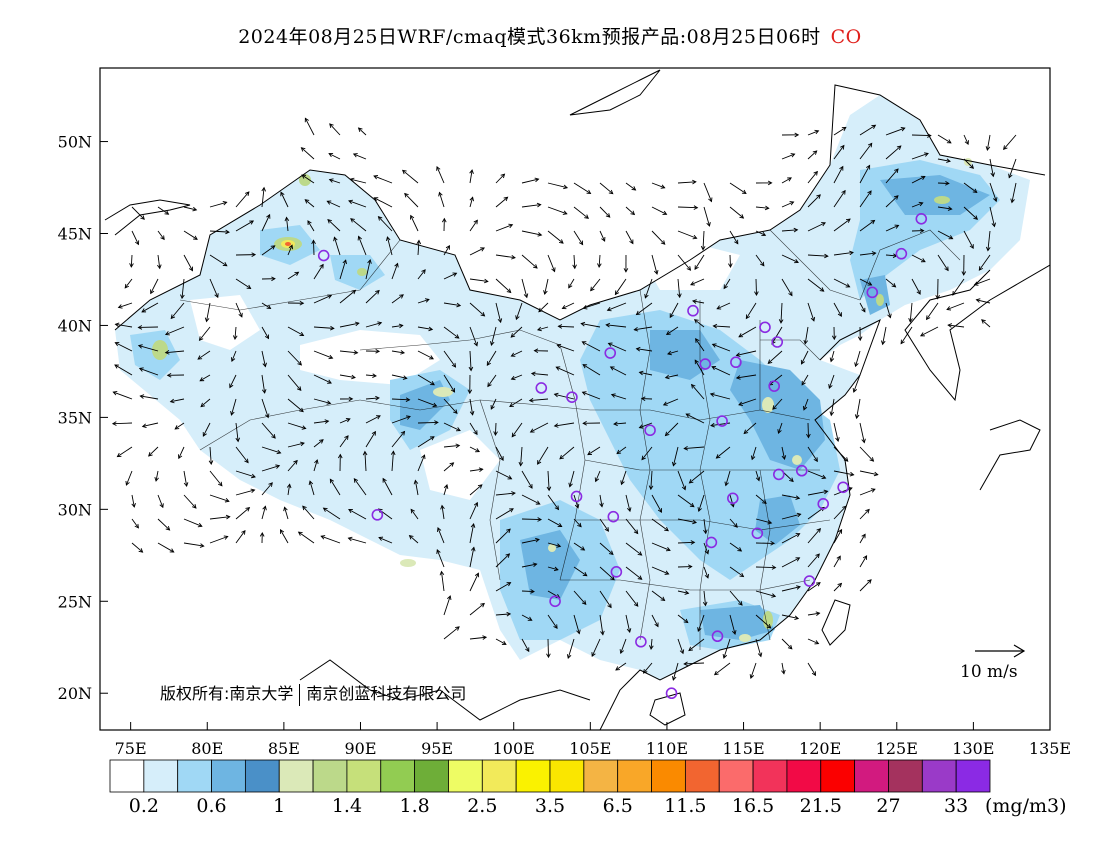 This screenshot has height=850, width=1100. I want to click on copyright: 版权所有:南京大学 南京创蓝科技有限公司, so click(313, 693).